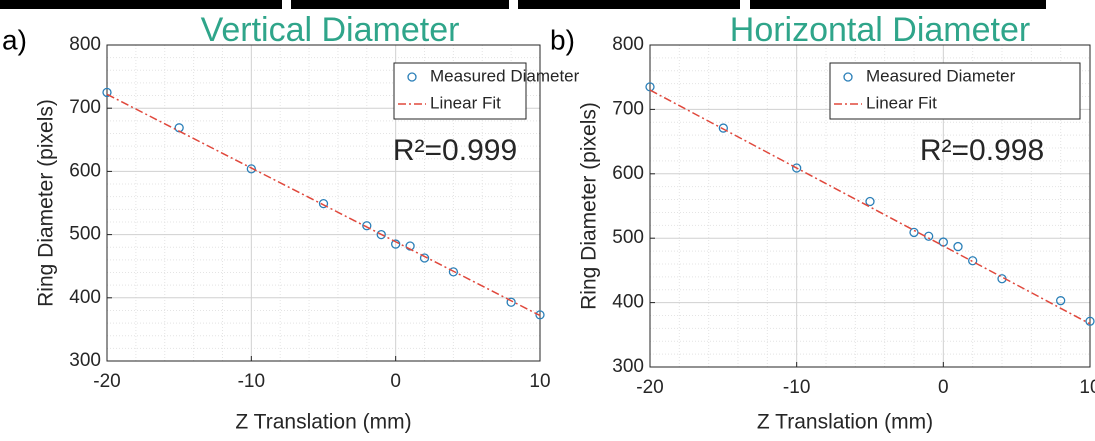 This screenshot has height=441, width=1095. I want to click on panel-label: b), so click(562, 39).